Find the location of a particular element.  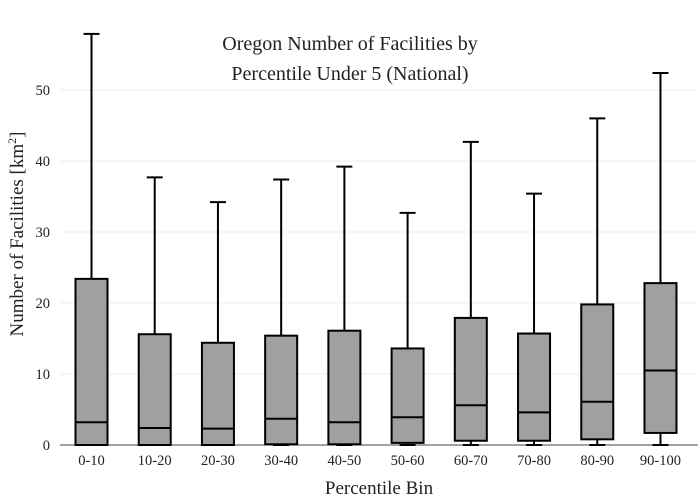

x-tick-label: 10-20 is located at coordinates (155, 461).